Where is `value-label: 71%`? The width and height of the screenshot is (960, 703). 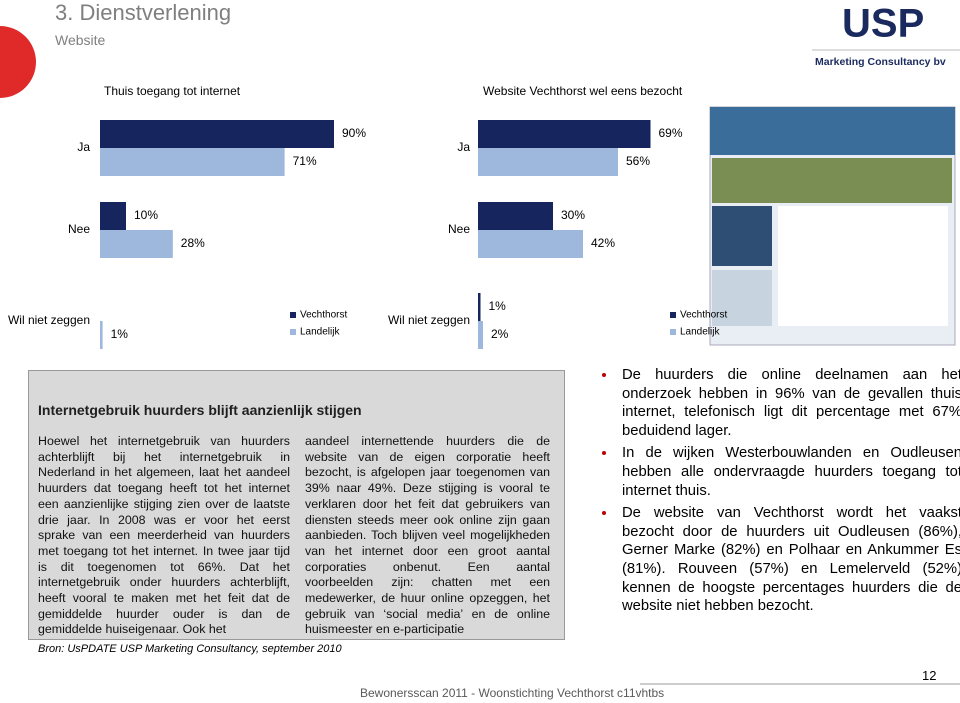 value-label: 71% is located at coordinates (305, 161).